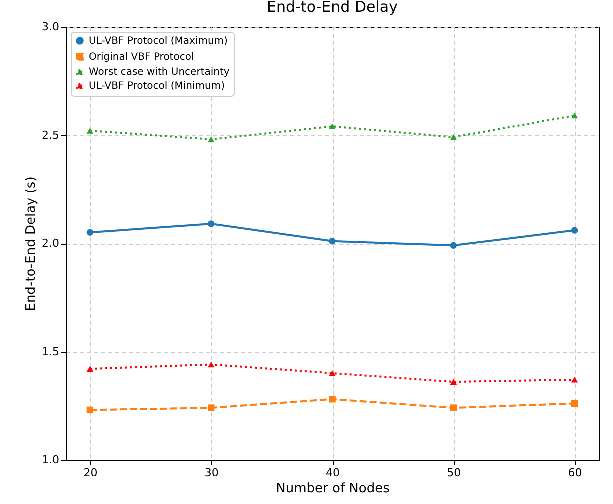 The width and height of the screenshot is (613, 504). Describe the element at coordinates (157, 86) in the screenshot. I see `legend-label: UL-VBF Protocol (Minimum)` at that location.